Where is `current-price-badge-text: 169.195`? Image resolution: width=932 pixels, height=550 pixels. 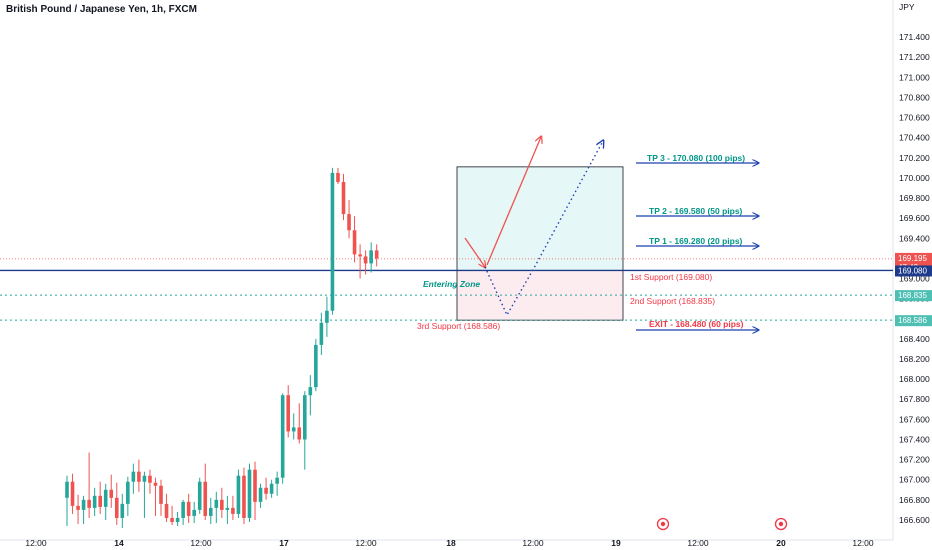 current-price-badge-text: 169.195 is located at coordinates (912, 258).